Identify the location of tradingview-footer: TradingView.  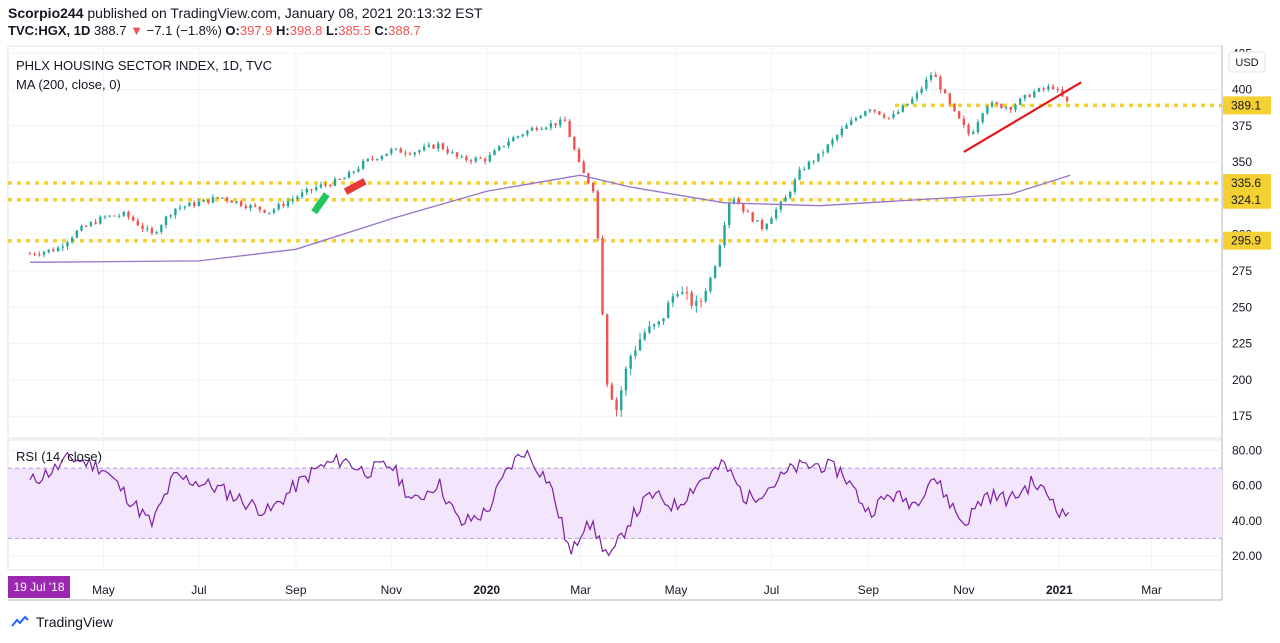
(61, 622).